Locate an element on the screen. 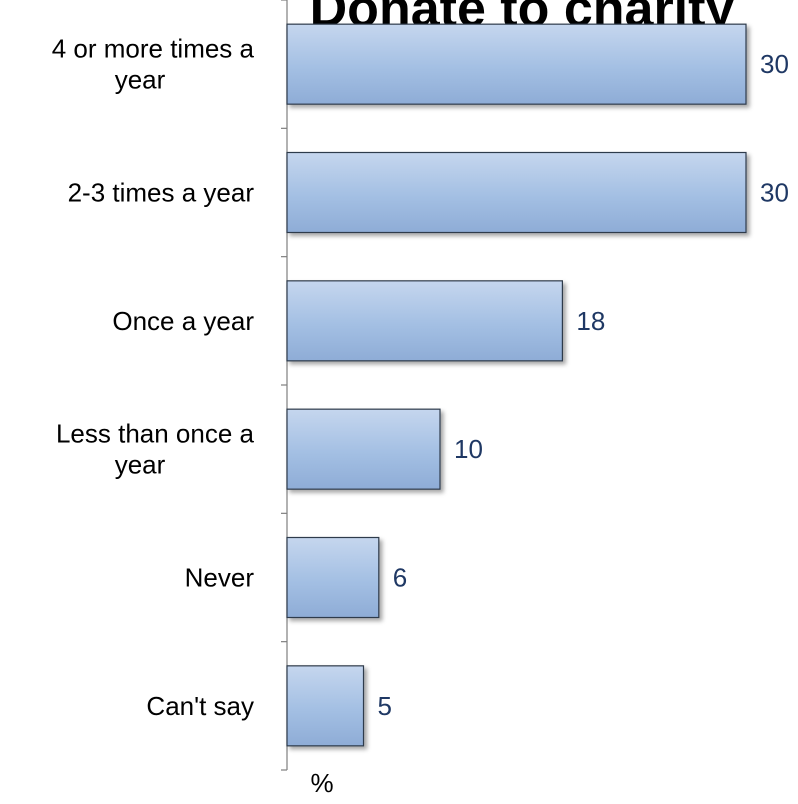 This screenshot has height=804, width=798. value-label-5: 5 is located at coordinates (385, 706).